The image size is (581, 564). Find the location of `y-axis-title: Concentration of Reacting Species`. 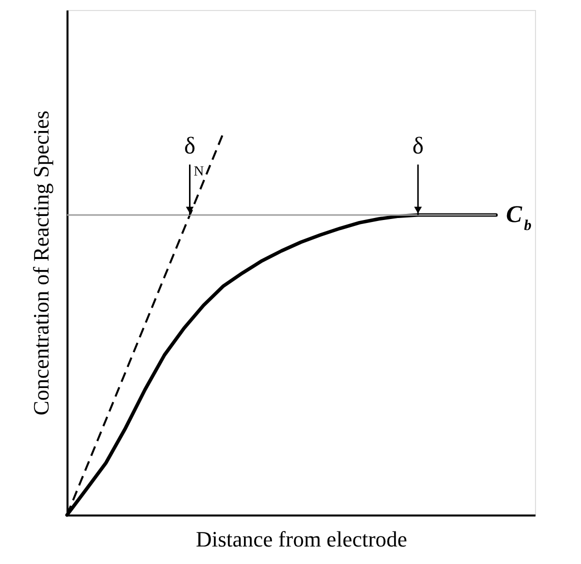

y-axis-title: Concentration of Reacting Species is located at coordinates (41, 263).